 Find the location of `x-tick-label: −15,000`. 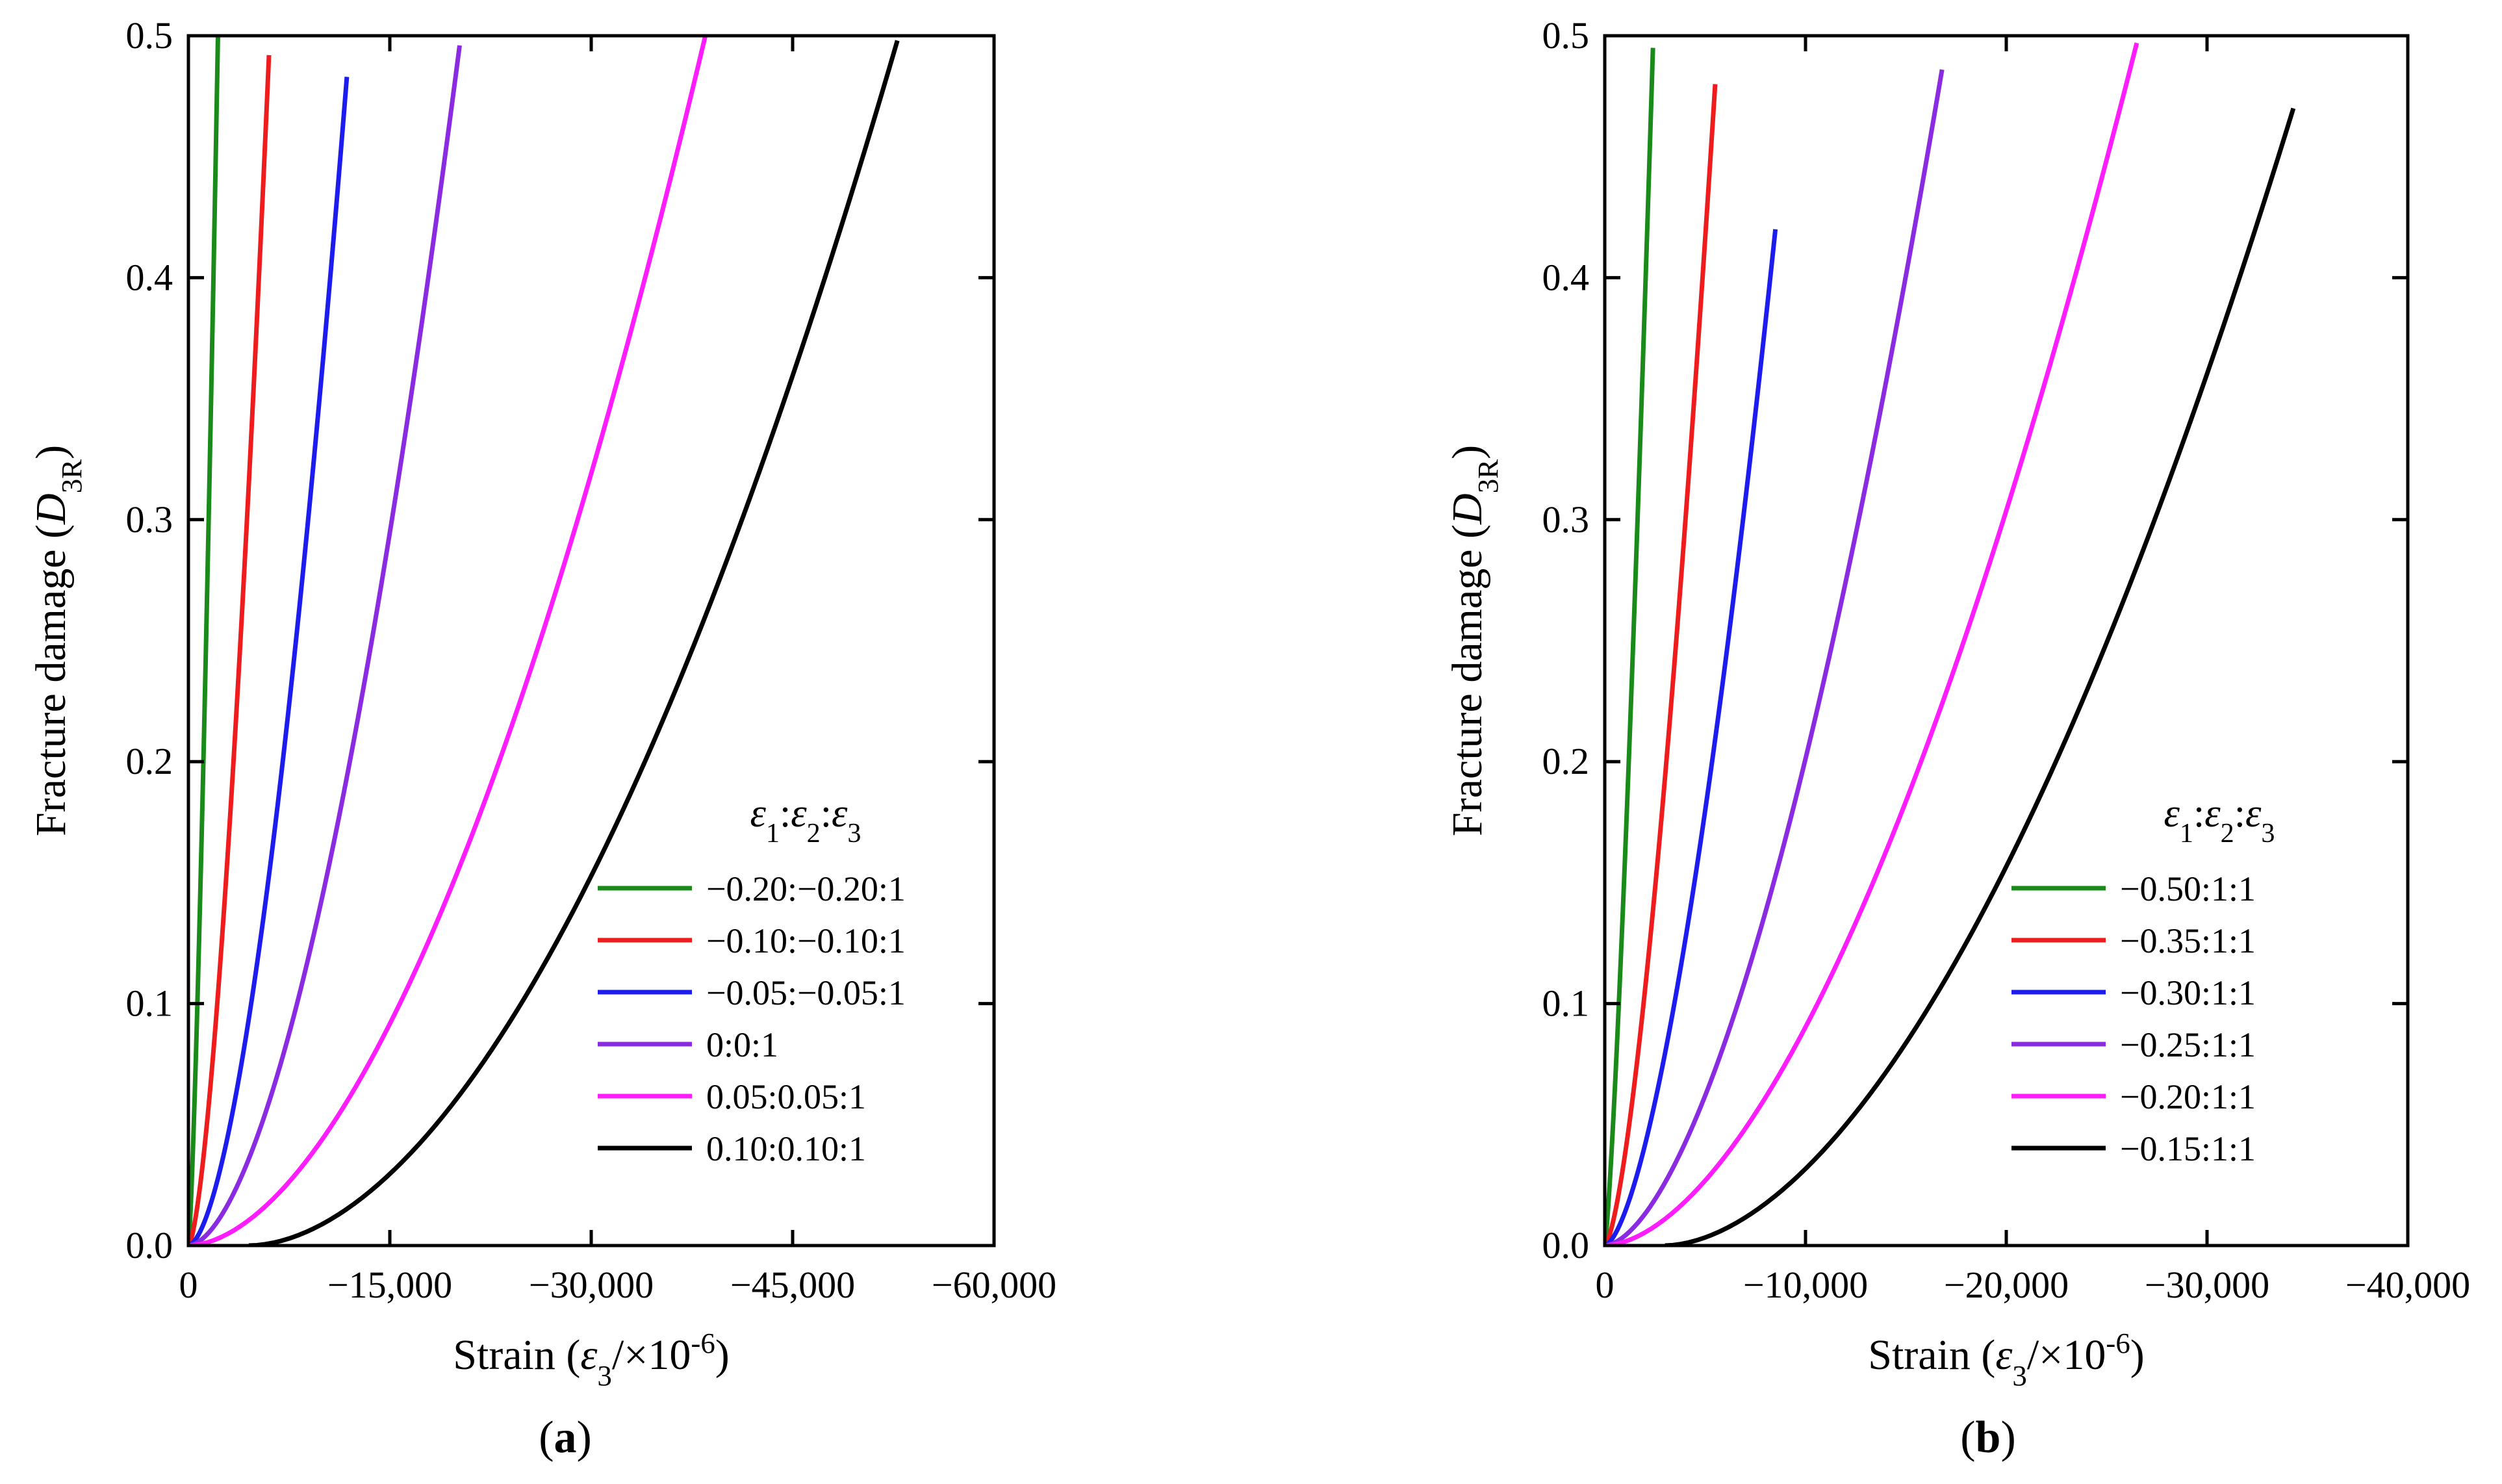

x-tick-label: −15,000 is located at coordinates (389, 1285).